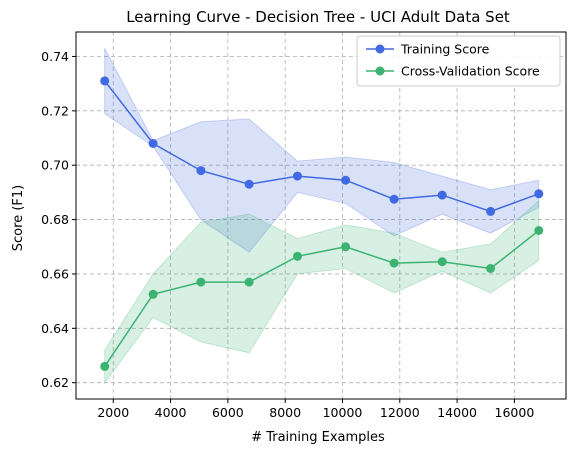 Image resolution: width=576 pixels, height=453 pixels. I want to click on legend-box, so click(458, 61).